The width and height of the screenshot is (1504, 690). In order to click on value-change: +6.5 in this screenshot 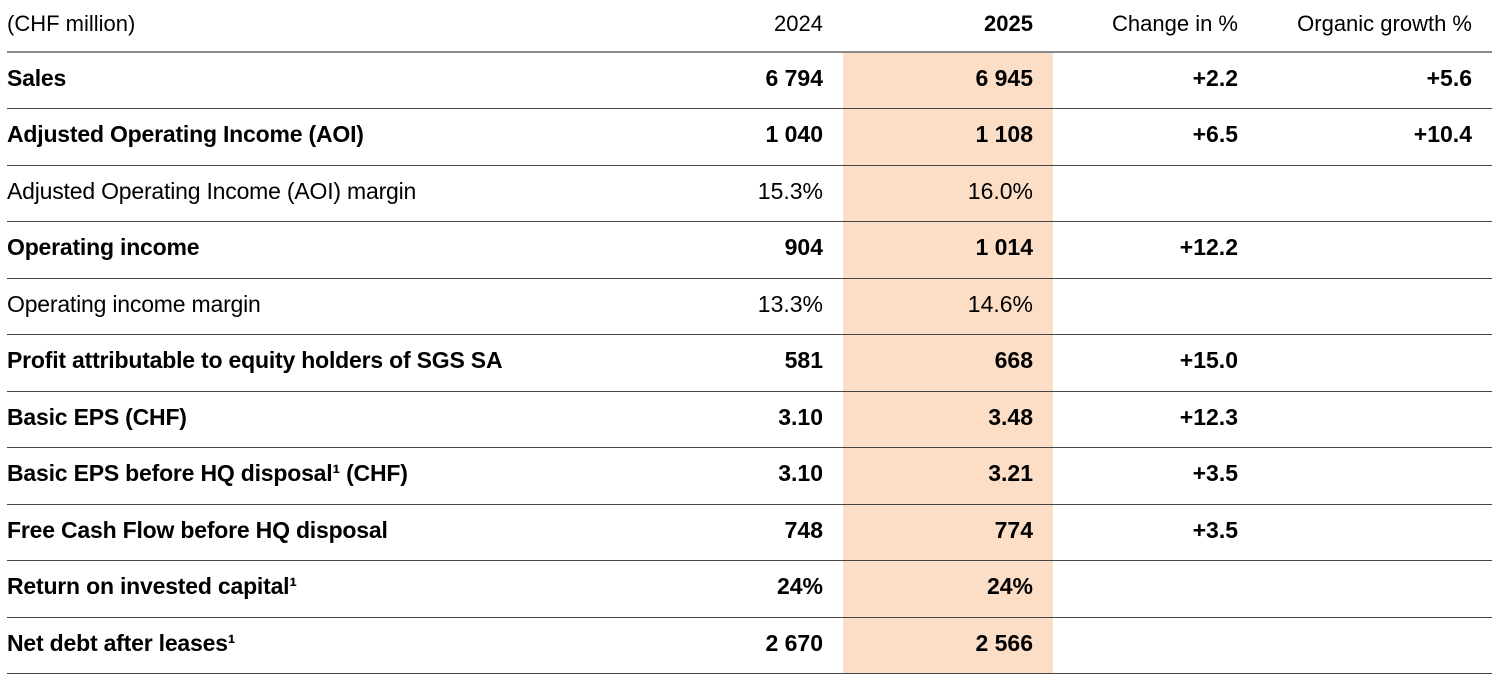, I will do `click(1215, 134)`.